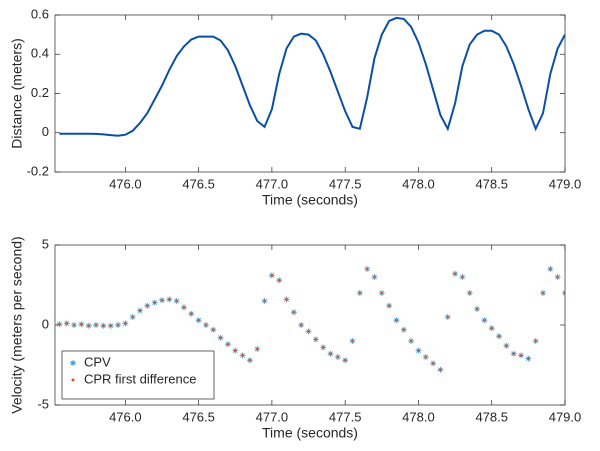 The width and height of the screenshot is (600, 451). What do you see at coordinates (97, 361) in the screenshot?
I see `legend-label: CPV` at bounding box center [97, 361].